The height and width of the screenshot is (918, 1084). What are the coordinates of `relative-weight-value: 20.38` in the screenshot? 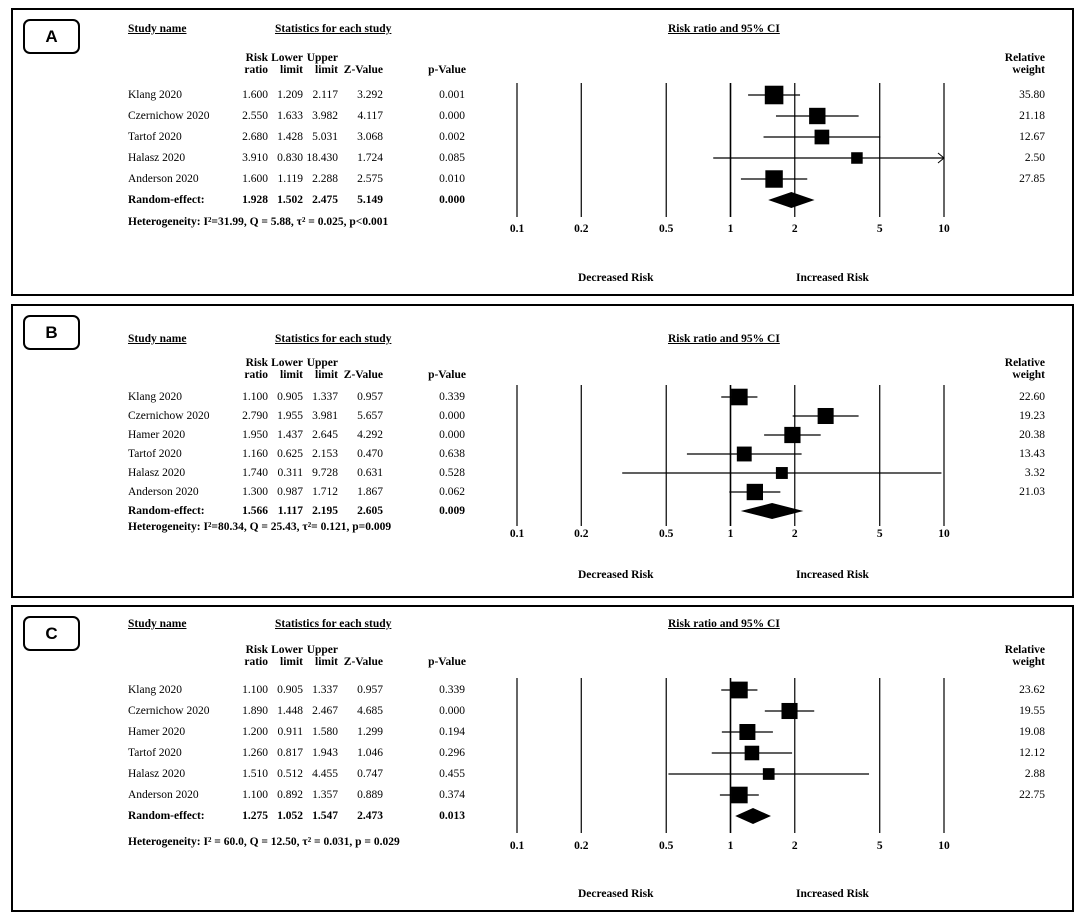 It's located at (1032, 435).